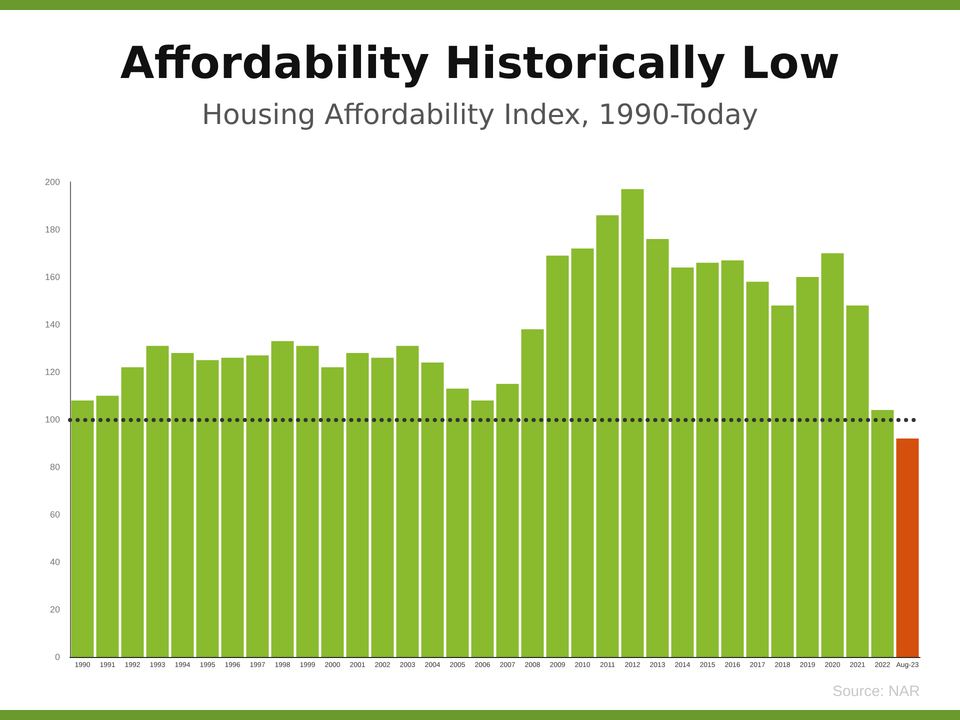 The image size is (960, 720). I want to click on y-tick-label: 180, so click(52, 229).